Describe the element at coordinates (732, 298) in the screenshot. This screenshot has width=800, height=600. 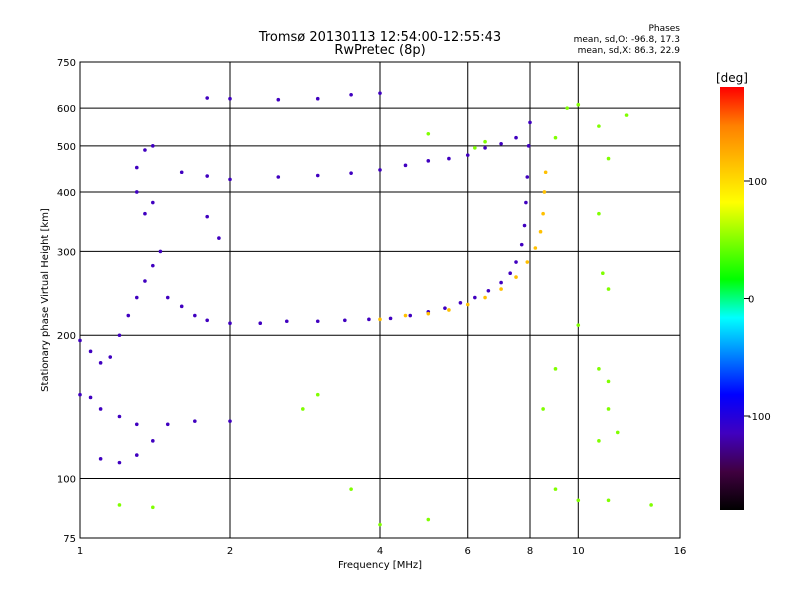
I see `colorbar` at that location.